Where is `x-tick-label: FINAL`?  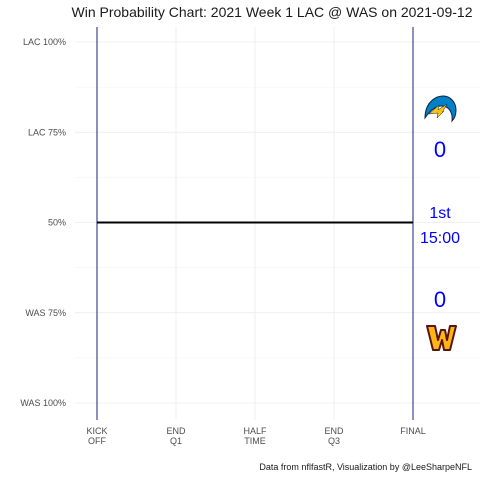
x-tick-label: FINAL is located at coordinates (413, 431).